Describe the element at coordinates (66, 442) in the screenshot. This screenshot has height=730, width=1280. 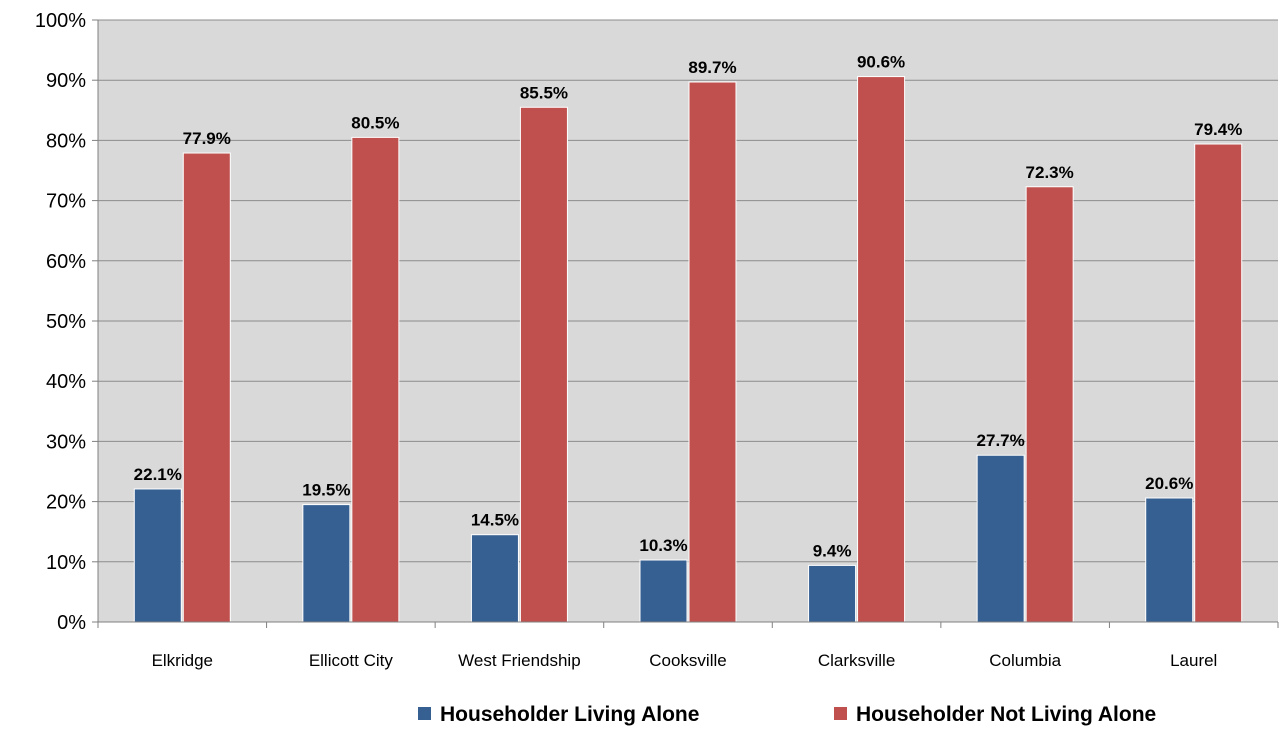
I see `y-tick-label: 30%` at that location.